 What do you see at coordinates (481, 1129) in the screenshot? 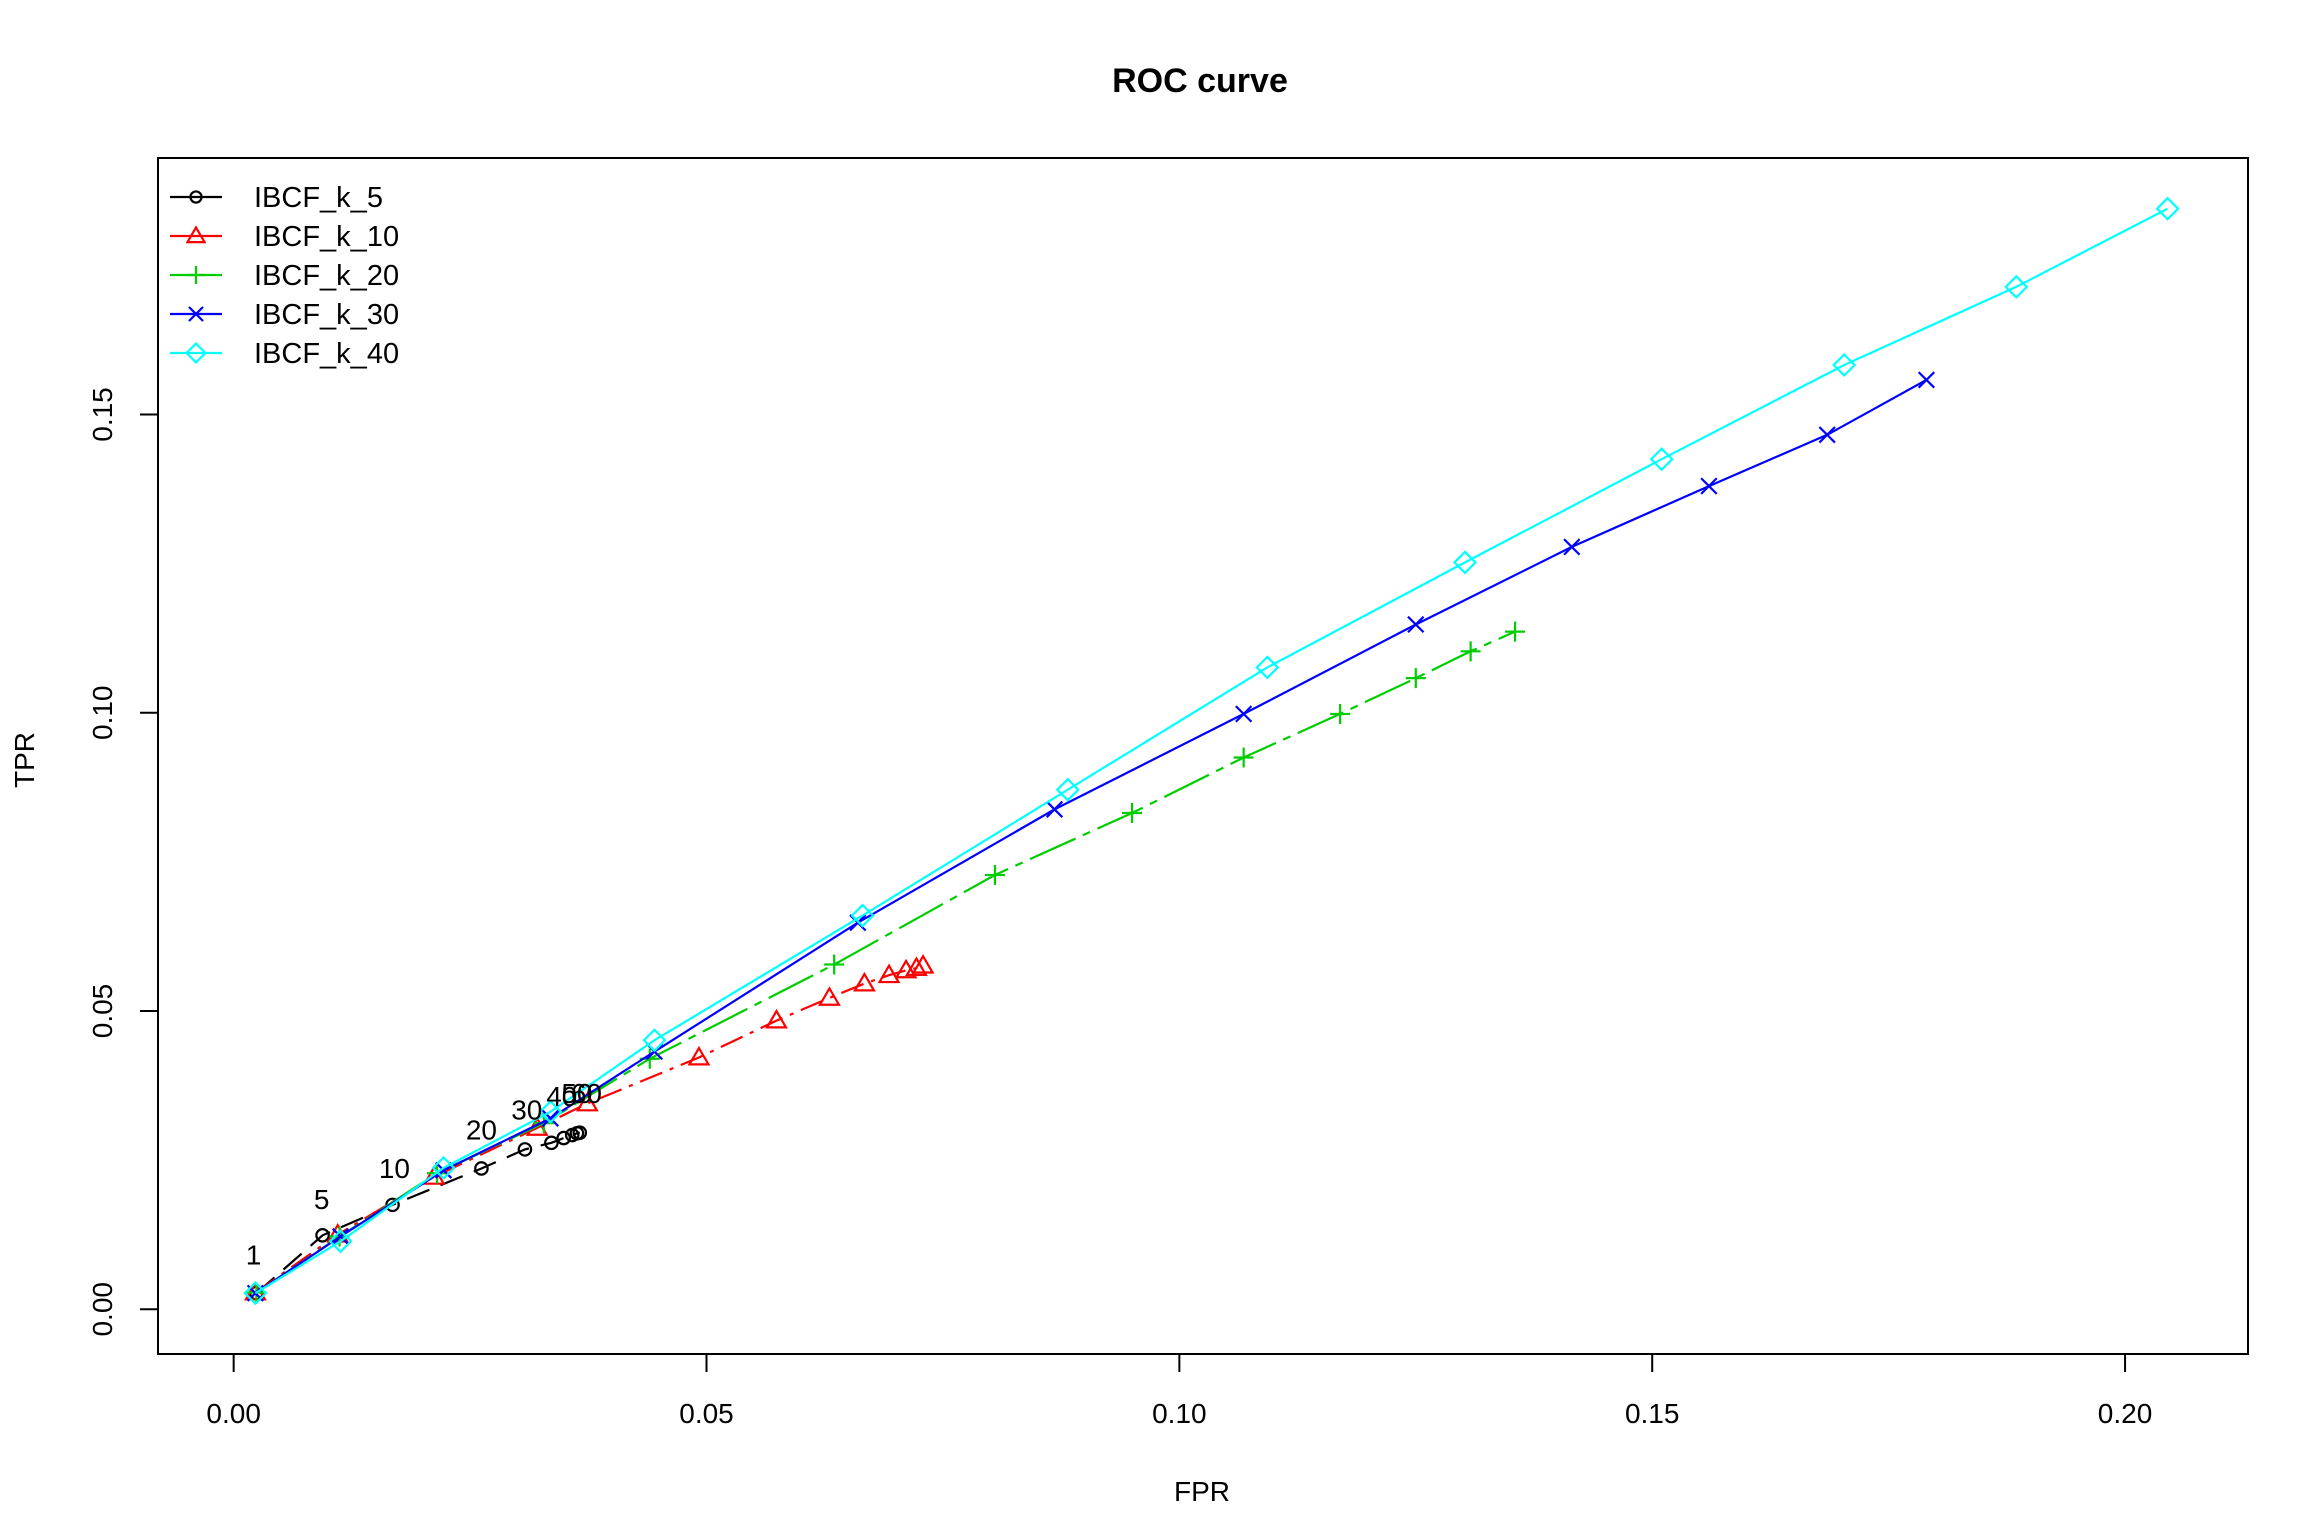
I see `point-label: 20` at bounding box center [481, 1129].